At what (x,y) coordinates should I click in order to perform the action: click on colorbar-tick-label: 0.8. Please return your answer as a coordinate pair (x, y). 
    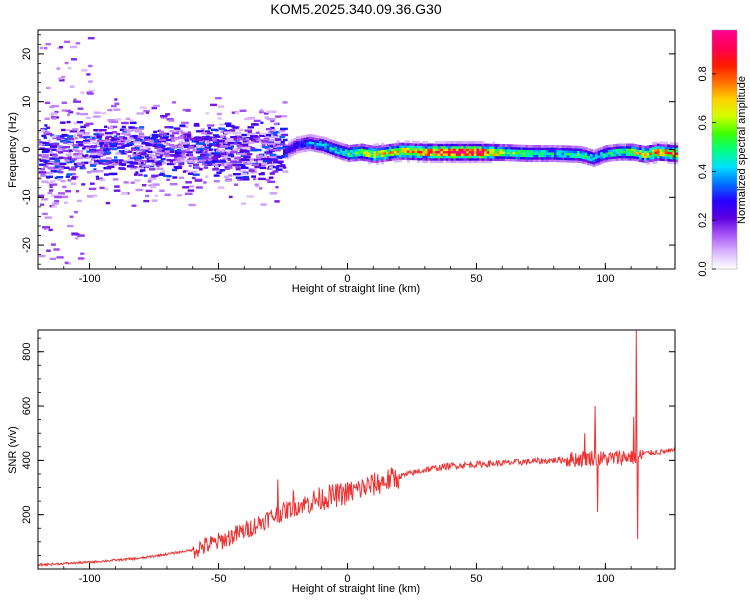
    Looking at the image, I should click on (703, 73).